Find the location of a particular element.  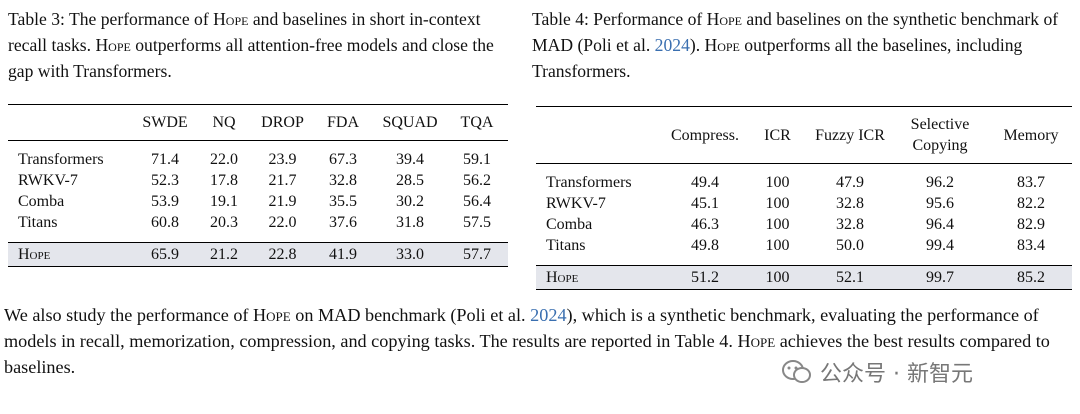

row-label: Hope is located at coordinates (600, 277).